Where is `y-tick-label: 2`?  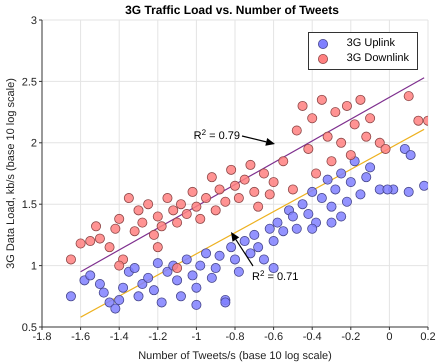 y-tick-label: 2 is located at coordinates (33, 144).